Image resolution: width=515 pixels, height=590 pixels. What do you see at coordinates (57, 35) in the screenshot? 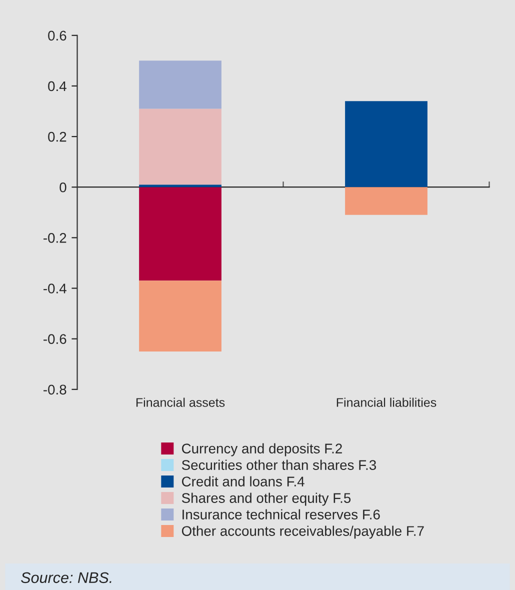
I see `y-tick-label: 0.6` at bounding box center [57, 35].